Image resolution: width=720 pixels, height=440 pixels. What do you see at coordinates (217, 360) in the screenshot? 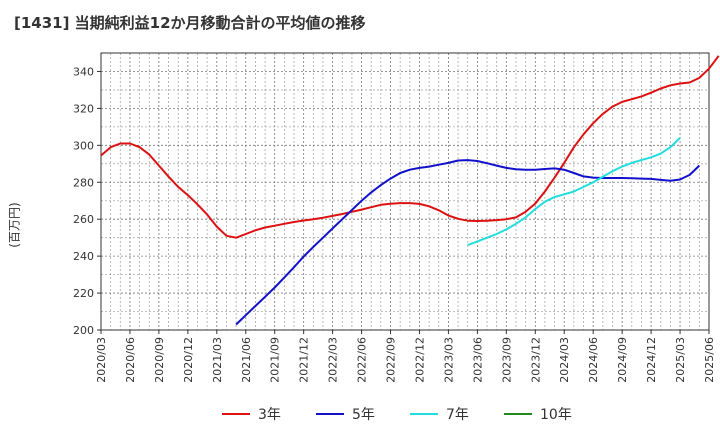
I see `x-tick-label: 2021/03` at bounding box center [217, 360].